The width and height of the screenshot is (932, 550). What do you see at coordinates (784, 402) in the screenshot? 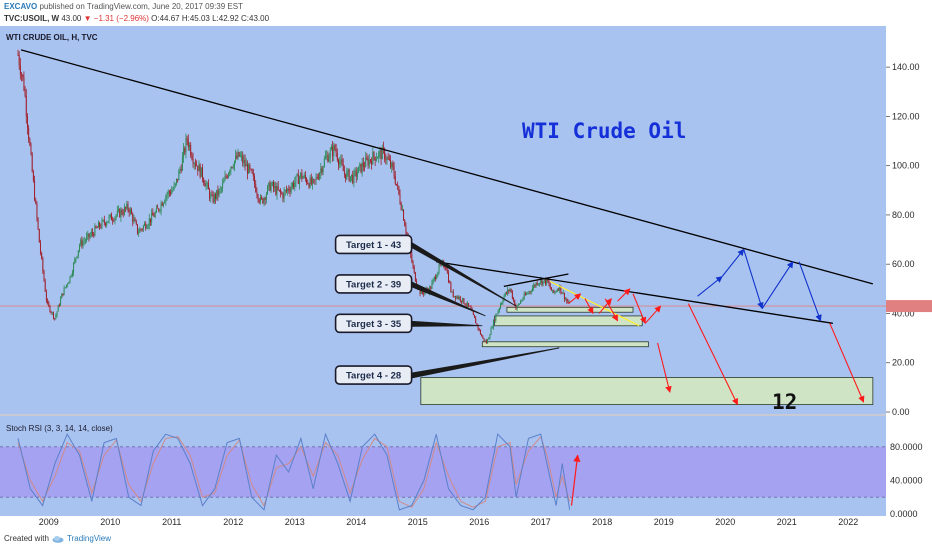
I see `bottom-target-label: 12` at bounding box center [784, 402].